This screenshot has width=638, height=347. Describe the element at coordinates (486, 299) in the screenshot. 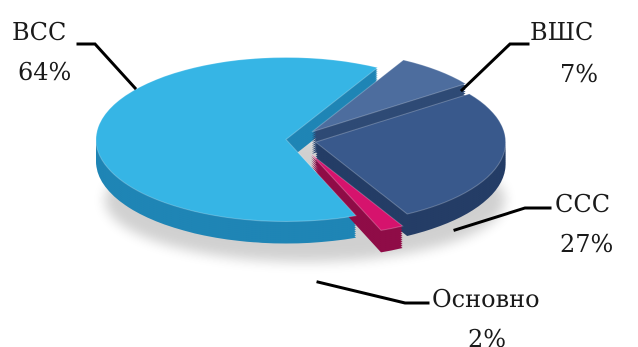

I see `slice-name-label: Основно` at that location.